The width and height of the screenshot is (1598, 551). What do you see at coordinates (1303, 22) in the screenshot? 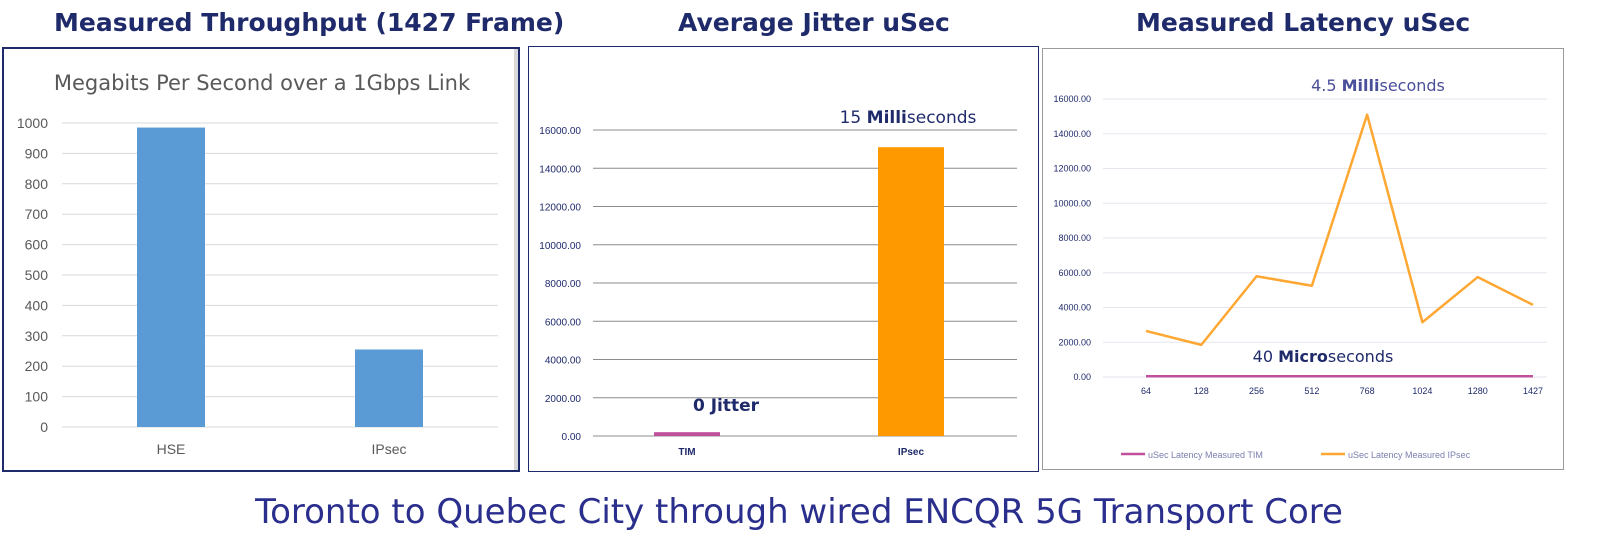
I see `latency-heading: Measured Latency uSec` at bounding box center [1303, 22].